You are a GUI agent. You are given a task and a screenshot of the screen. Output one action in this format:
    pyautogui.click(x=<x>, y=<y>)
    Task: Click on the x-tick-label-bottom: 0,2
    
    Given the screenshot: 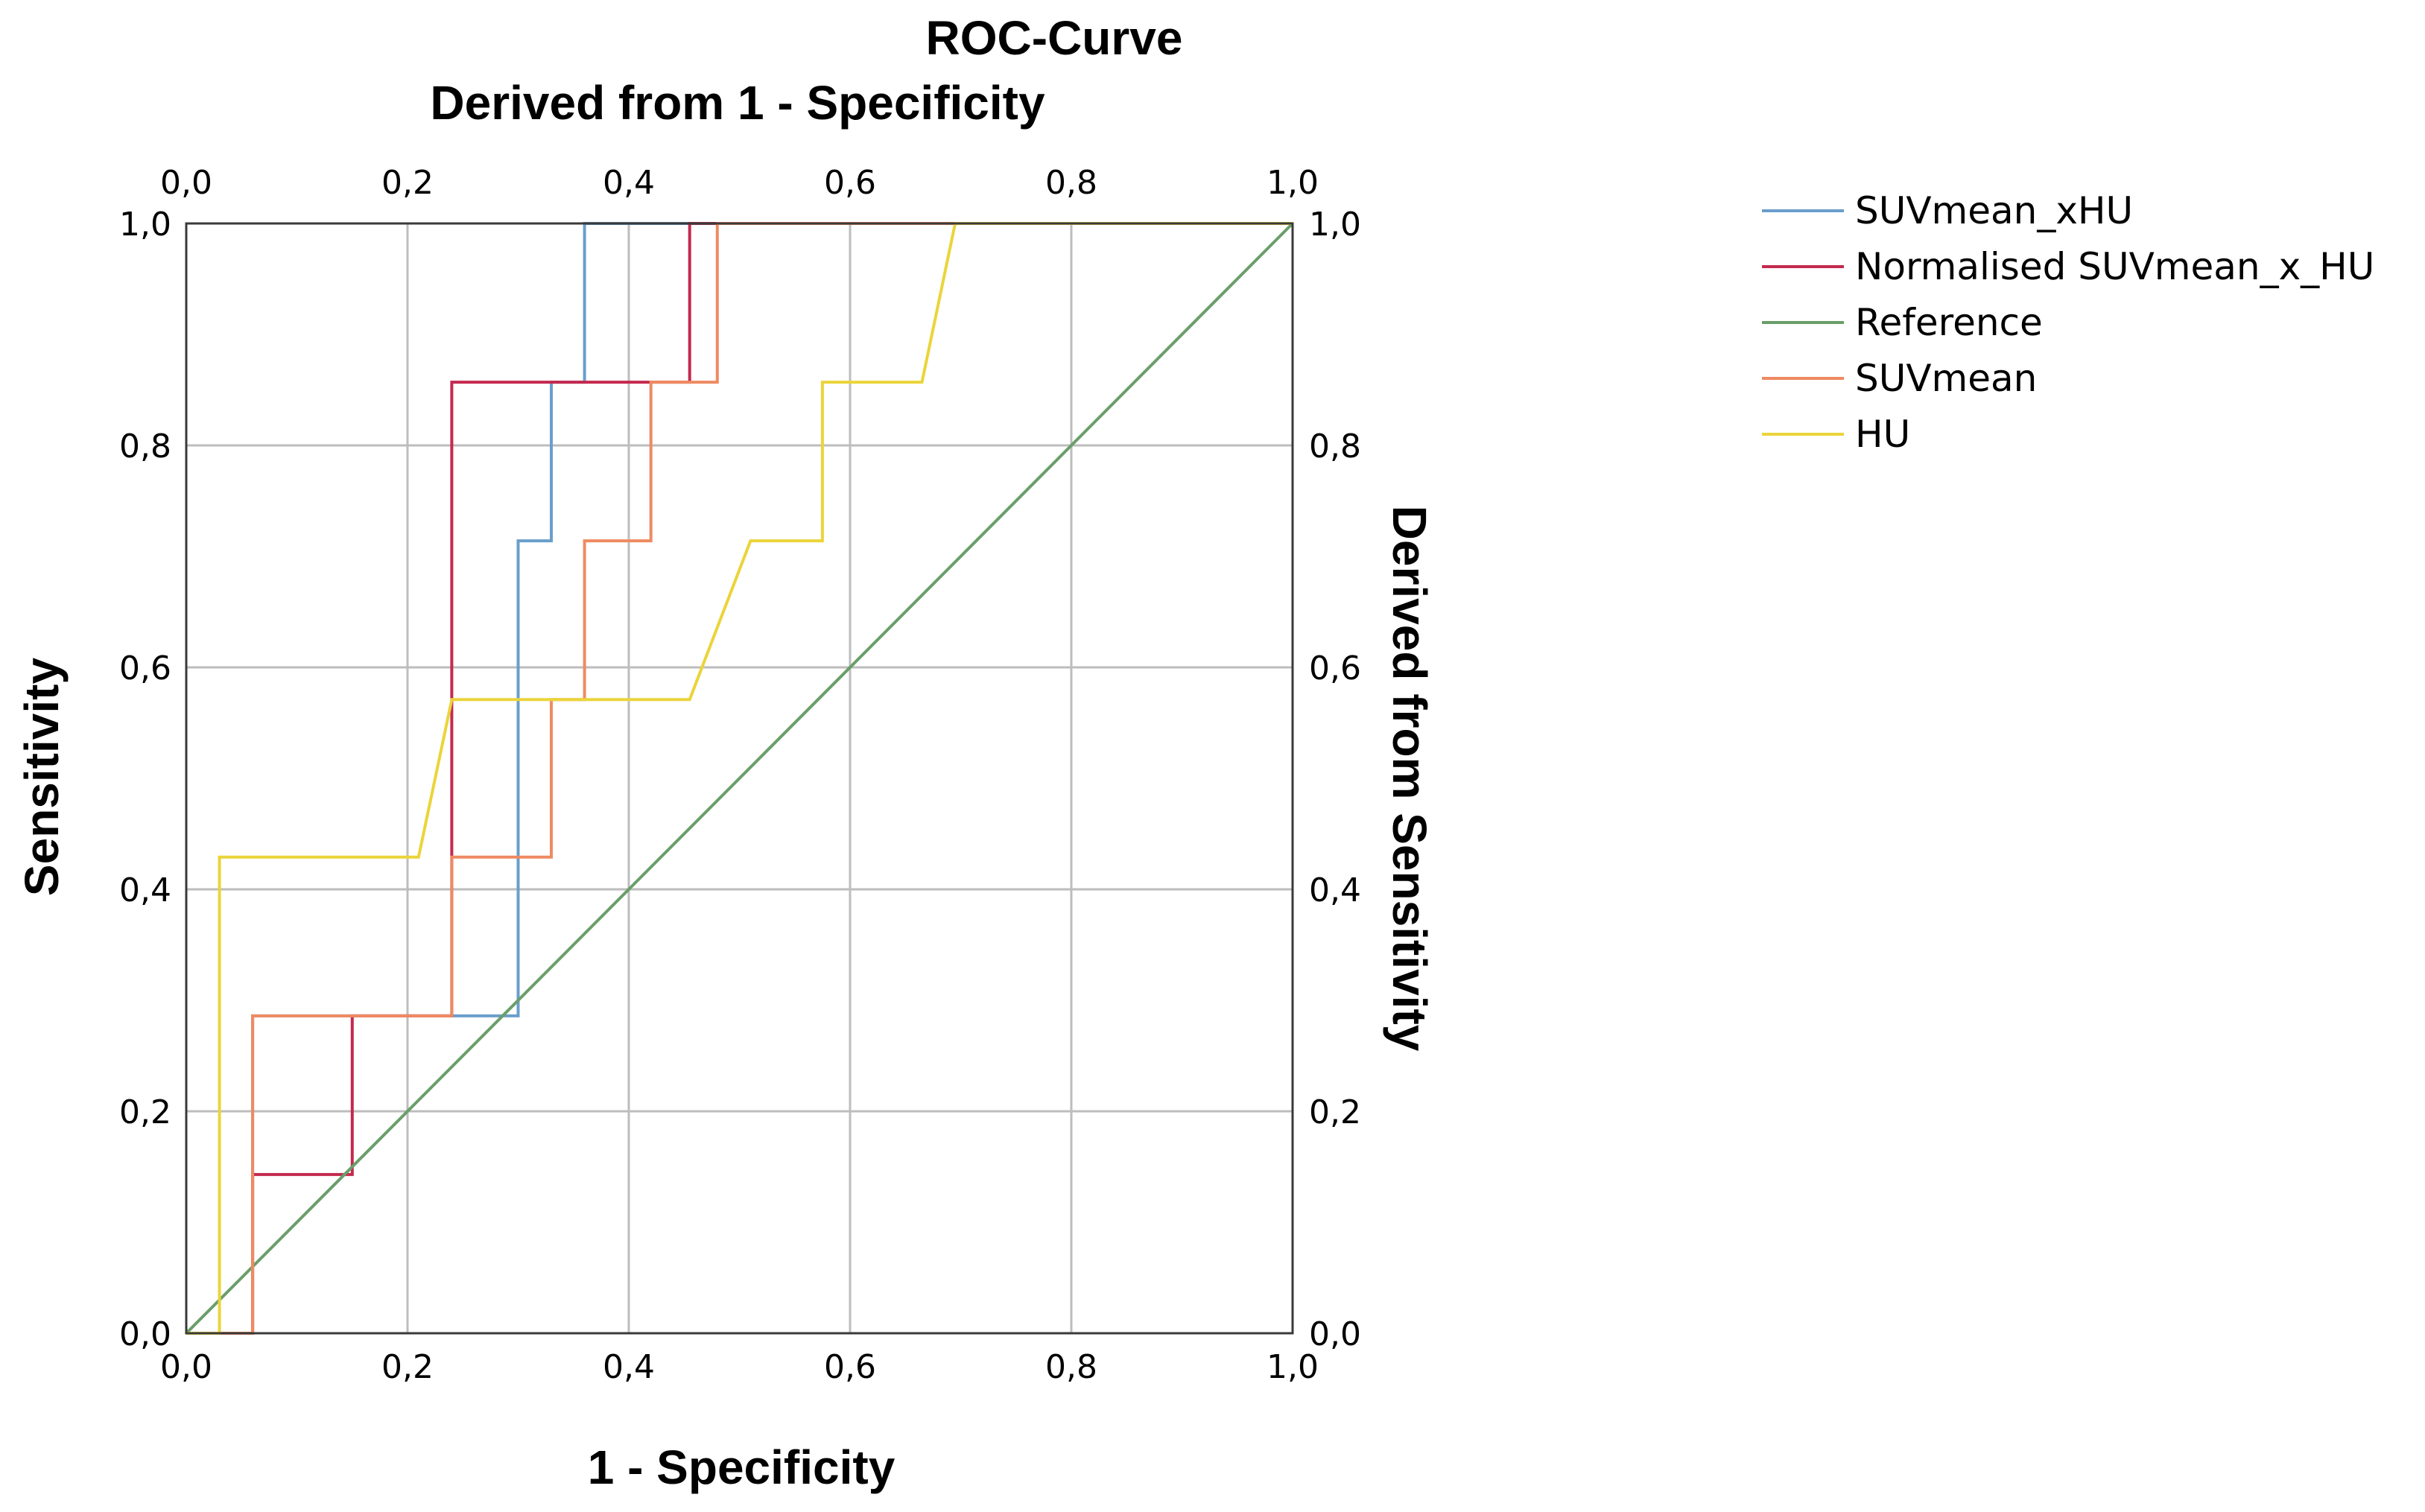 What is the action you would take?
    pyautogui.click(x=407, y=1367)
    